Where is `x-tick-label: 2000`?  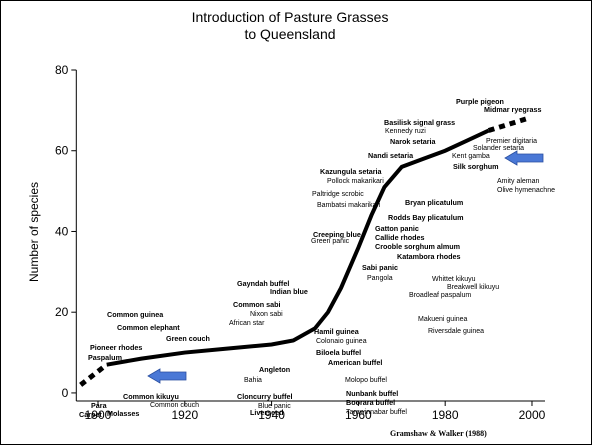 x-tick-label: 2000 is located at coordinates (532, 415).